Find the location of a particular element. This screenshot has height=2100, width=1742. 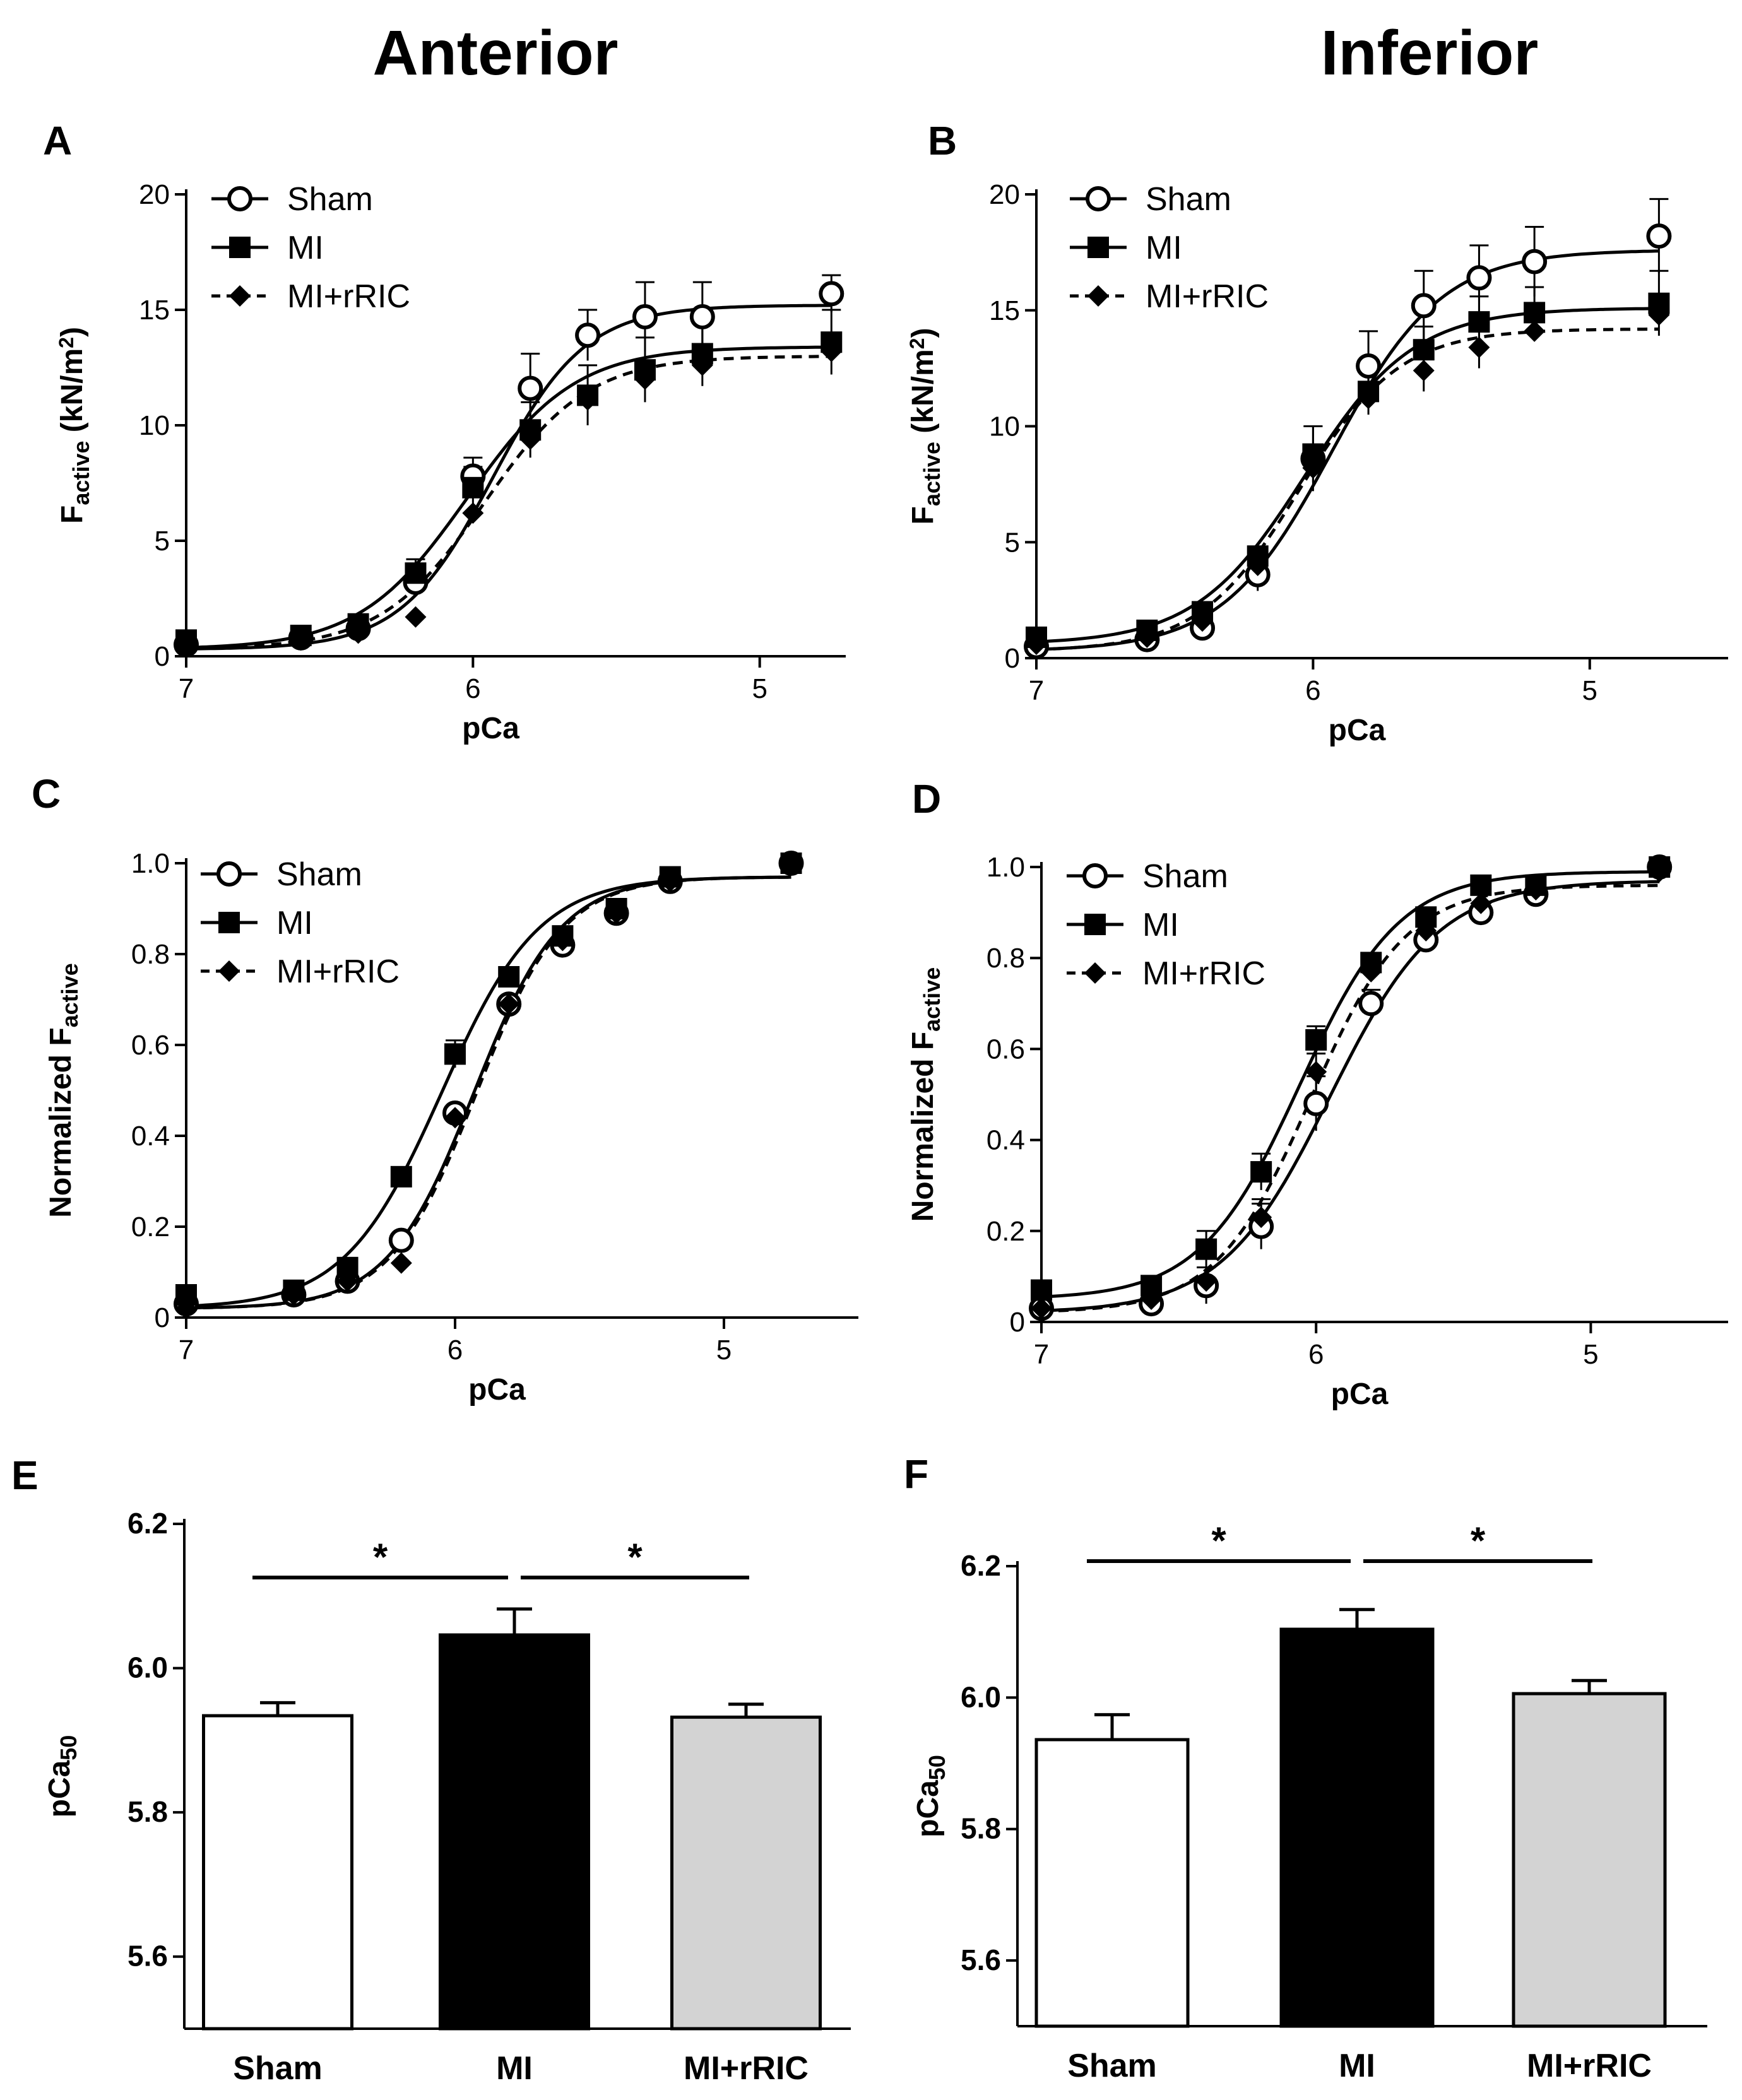

y-tick-label: 5 is located at coordinates (1012, 542).